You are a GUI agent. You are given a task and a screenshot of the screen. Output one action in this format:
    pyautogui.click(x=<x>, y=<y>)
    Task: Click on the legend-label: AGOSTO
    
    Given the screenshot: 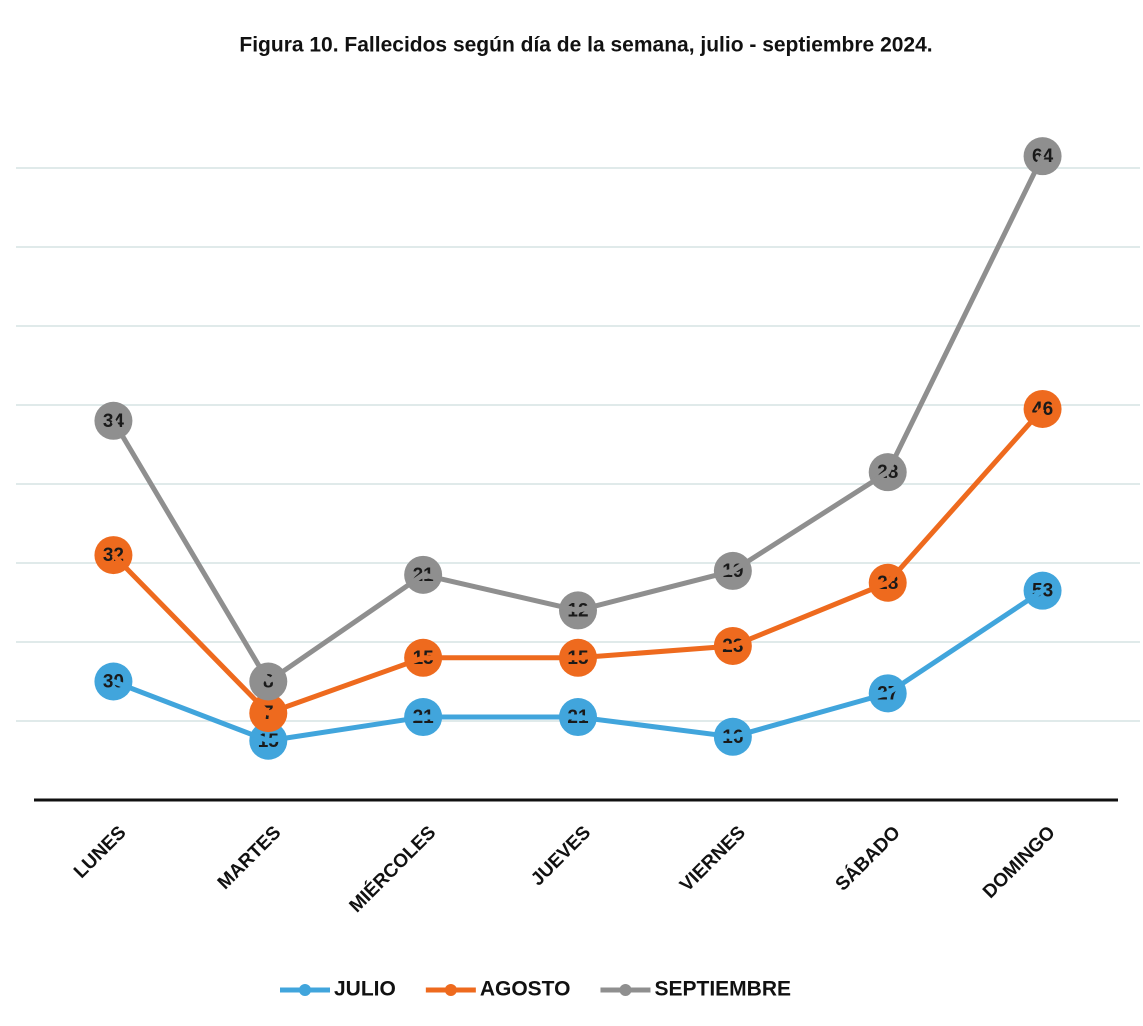 What is the action you would take?
    pyautogui.click(x=525, y=989)
    